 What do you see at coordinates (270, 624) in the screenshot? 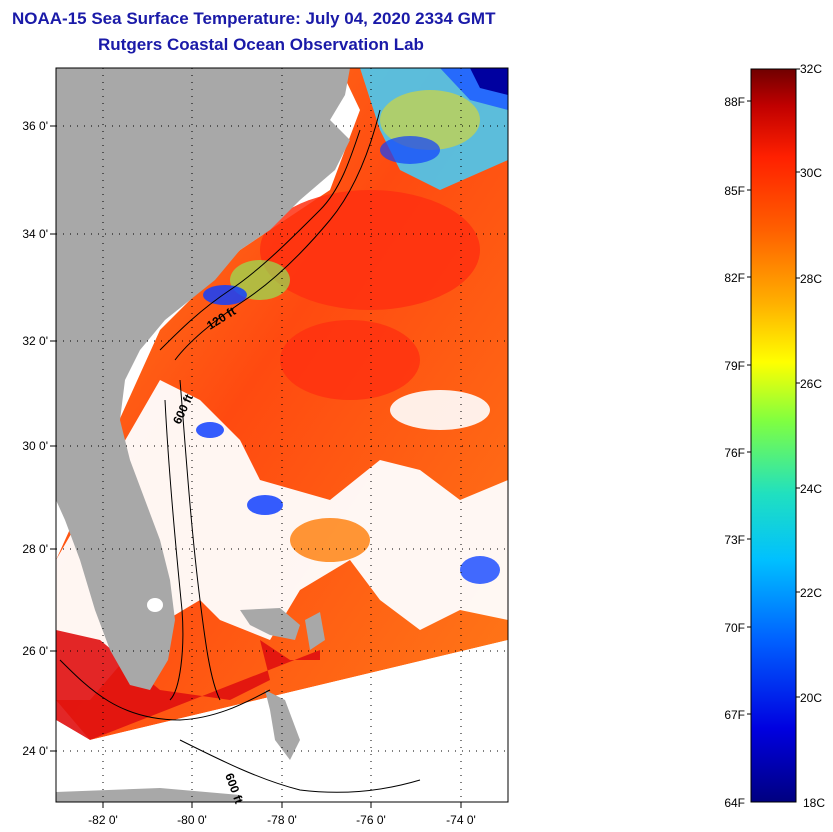
I see `land-bahamas` at bounding box center [270, 624].